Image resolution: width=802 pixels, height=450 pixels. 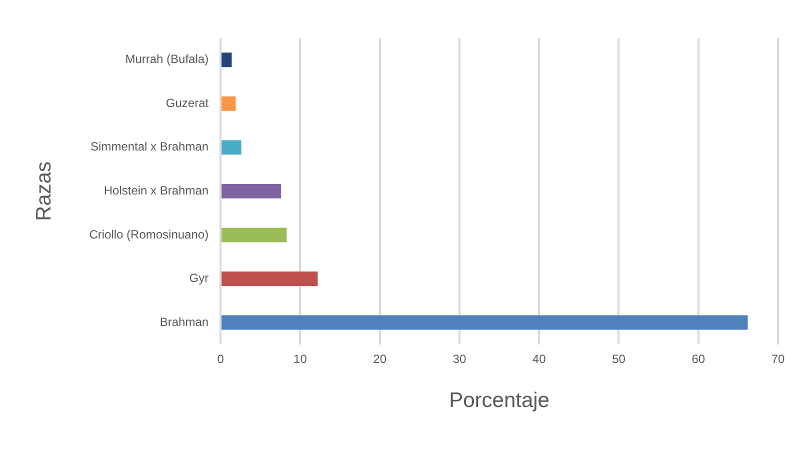 What do you see at coordinates (220, 359) in the screenshot?
I see `x-tick-label: 0` at bounding box center [220, 359].